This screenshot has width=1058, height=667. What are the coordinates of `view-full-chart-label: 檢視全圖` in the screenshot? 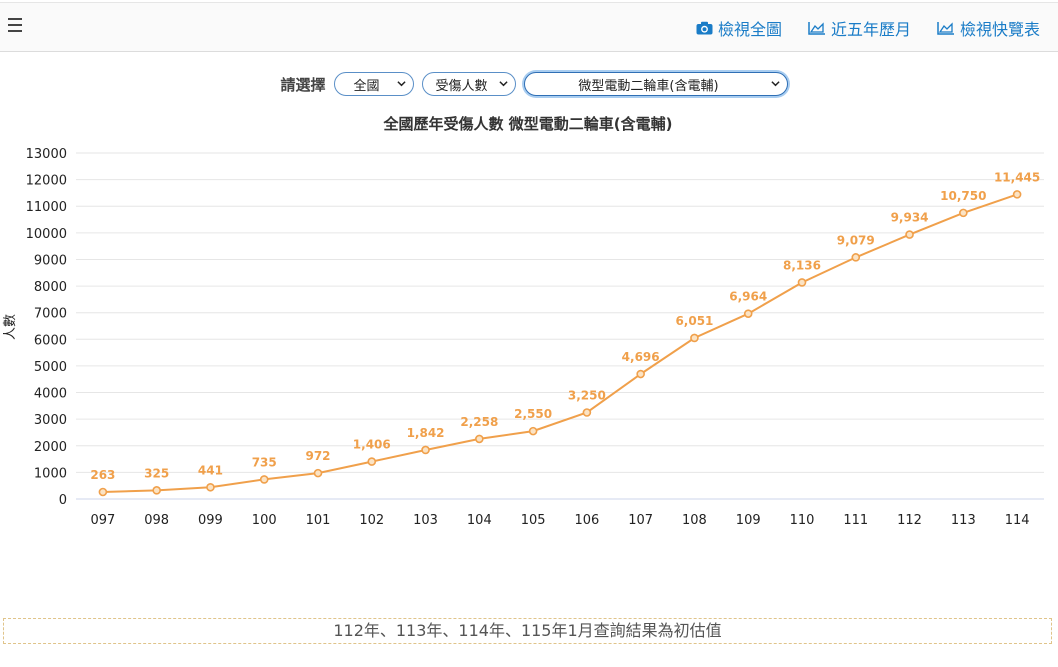 It's located at (749, 29).